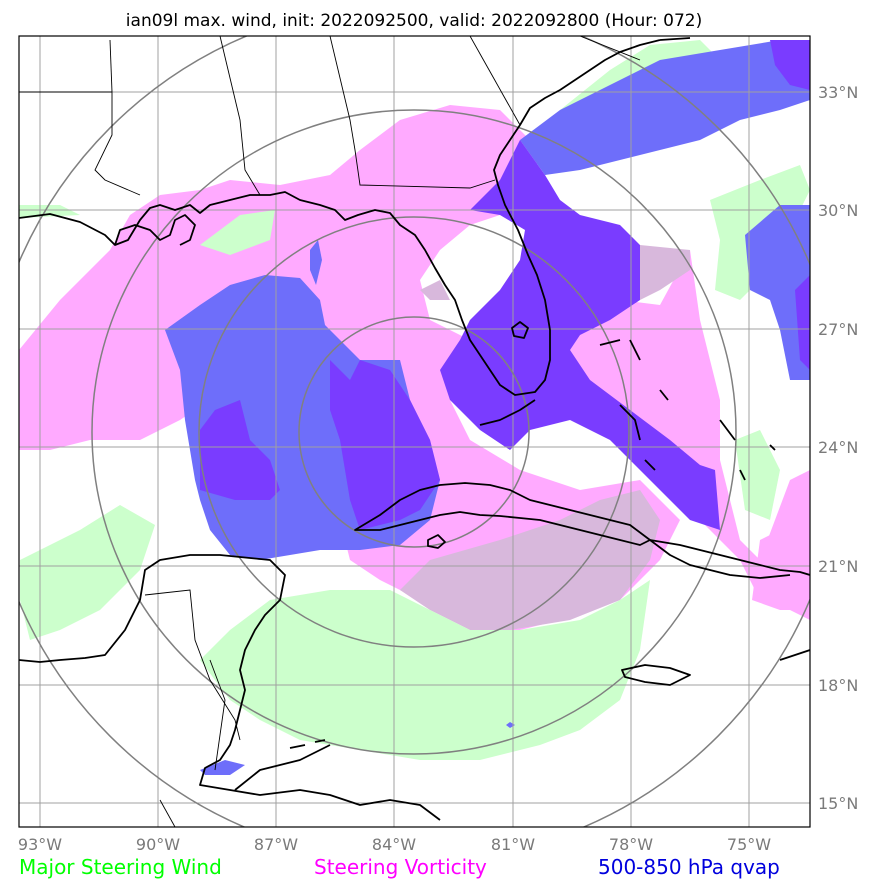 This screenshot has width=880, height=891. What do you see at coordinates (689, 867) in the screenshot?
I see `legend-qvap: 500-850 hPa qvap` at bounding box center [689, 867].